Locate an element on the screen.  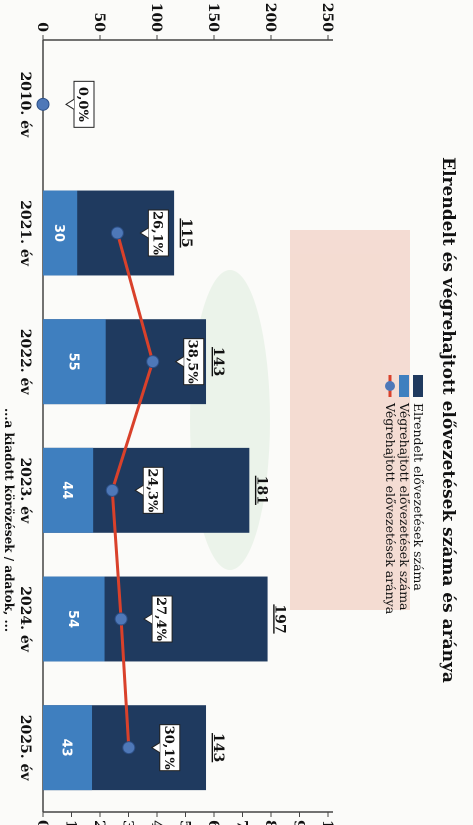
total-label: 115 is located at coordinates (186, 232).